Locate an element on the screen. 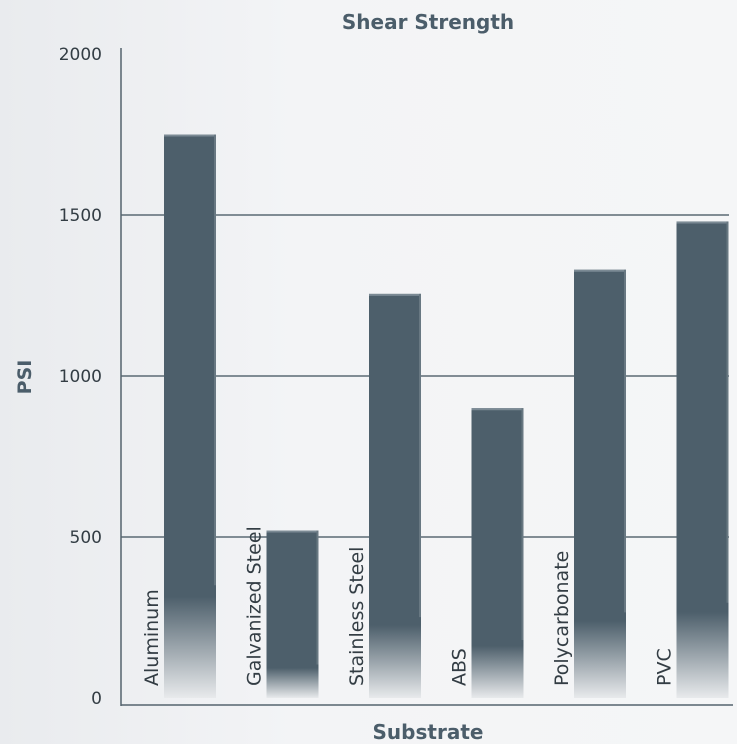 This screenshot has height=744, width=737. y-tick-label: 0 is located at coordinates (96, 699).